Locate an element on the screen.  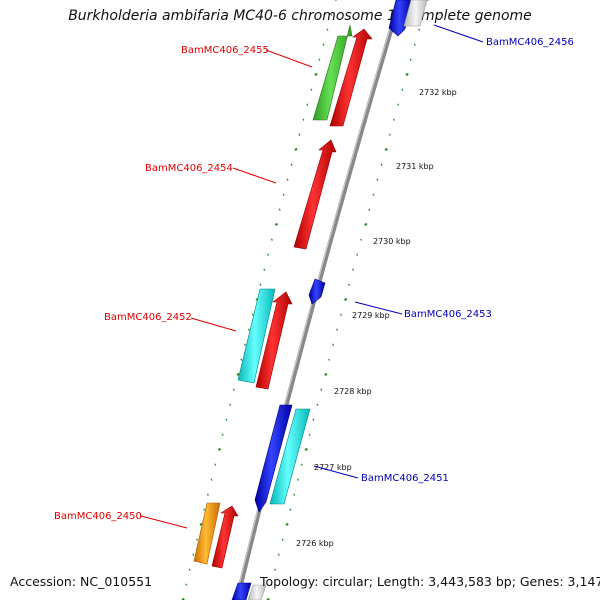
gene-label-2450: BamMC406_2450 is located at coordinates (98, 516).